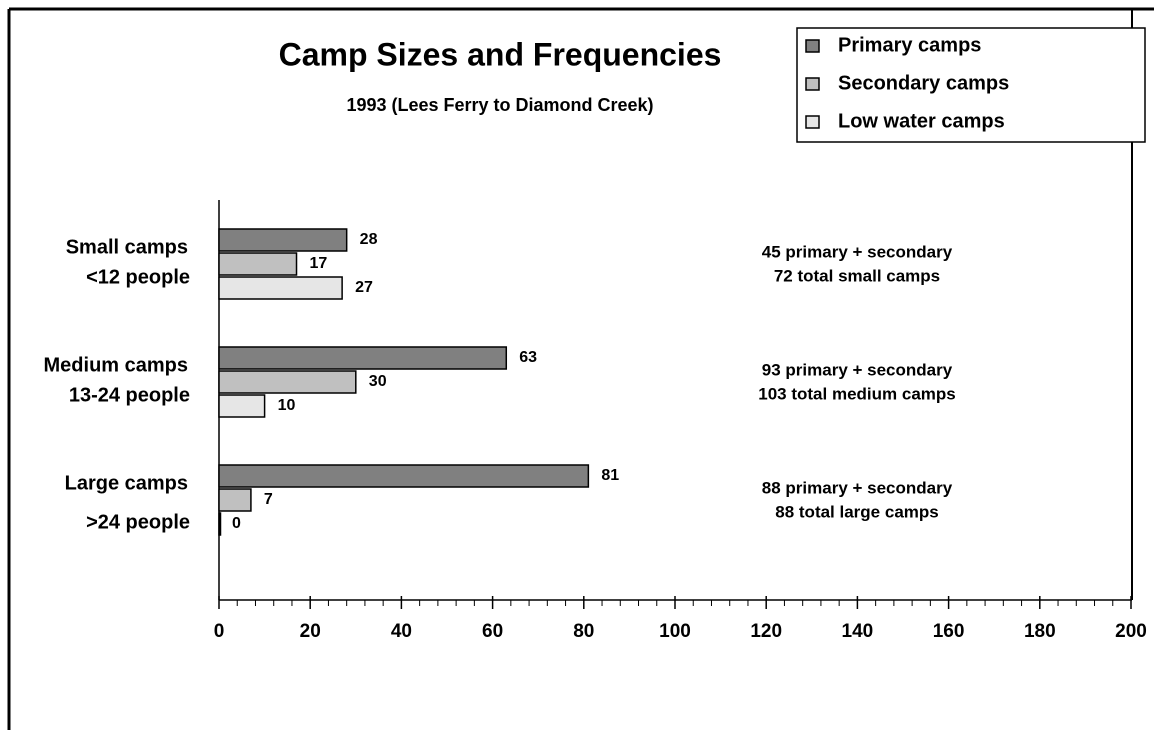 This screenshot has width=1154, height=730. What do you see at coordinates (858, 631) in the screenshot?
I see `x-tick-label: 140` at bounding box center [858, 631].